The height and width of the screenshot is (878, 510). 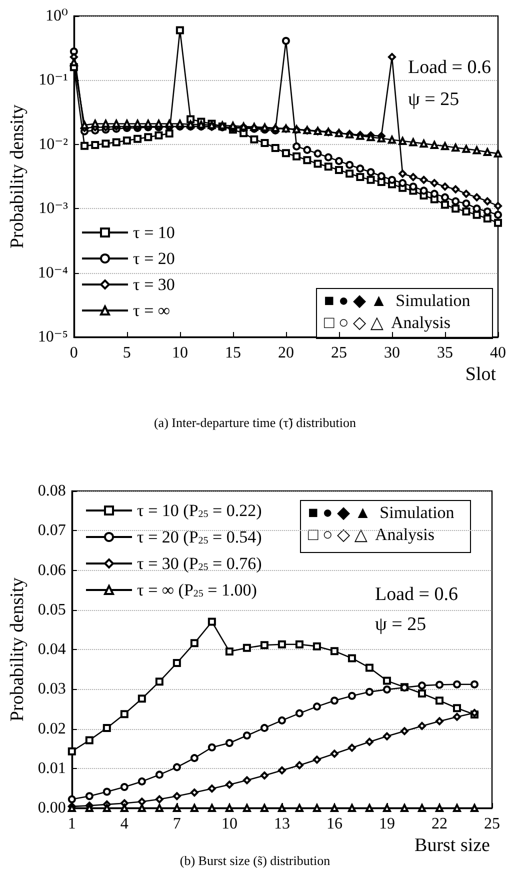 I want to click on legend-label: τ = 30, so click(x=154, y=284).